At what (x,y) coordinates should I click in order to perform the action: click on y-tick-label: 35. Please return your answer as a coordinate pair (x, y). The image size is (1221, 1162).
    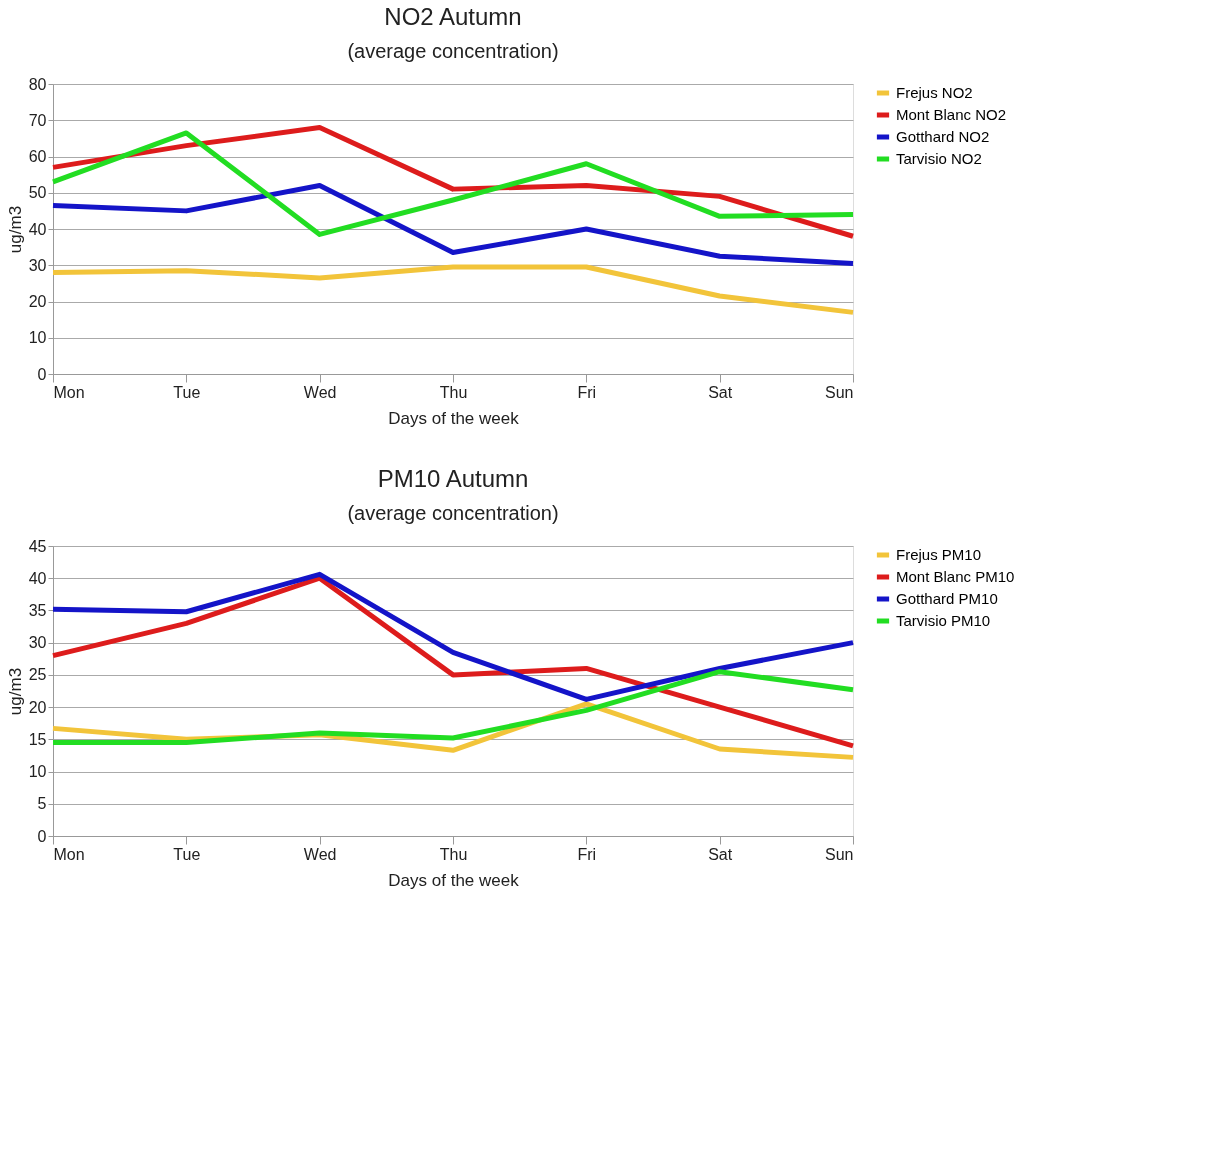
    Looking at the image, I should click on (37, 610).